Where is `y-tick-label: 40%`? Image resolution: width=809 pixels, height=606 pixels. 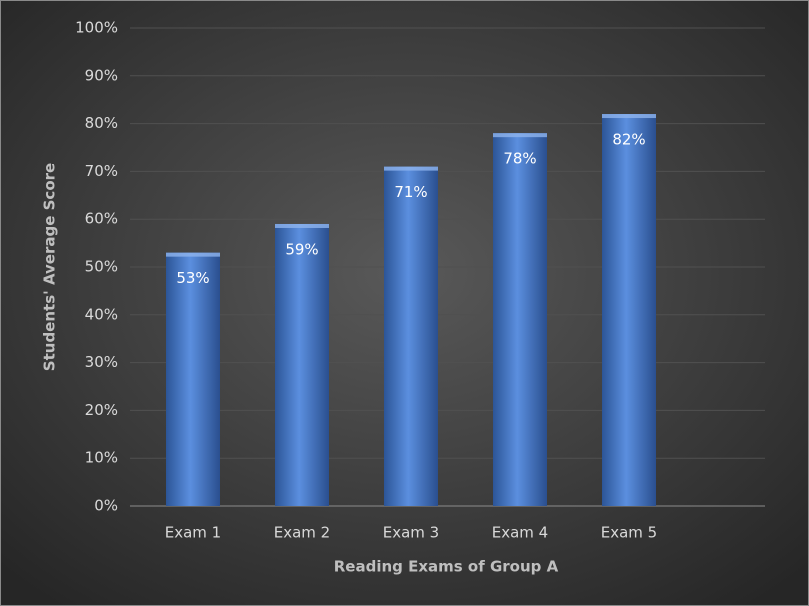 y-tick-label: 40% is located at coordinates (101, 314).